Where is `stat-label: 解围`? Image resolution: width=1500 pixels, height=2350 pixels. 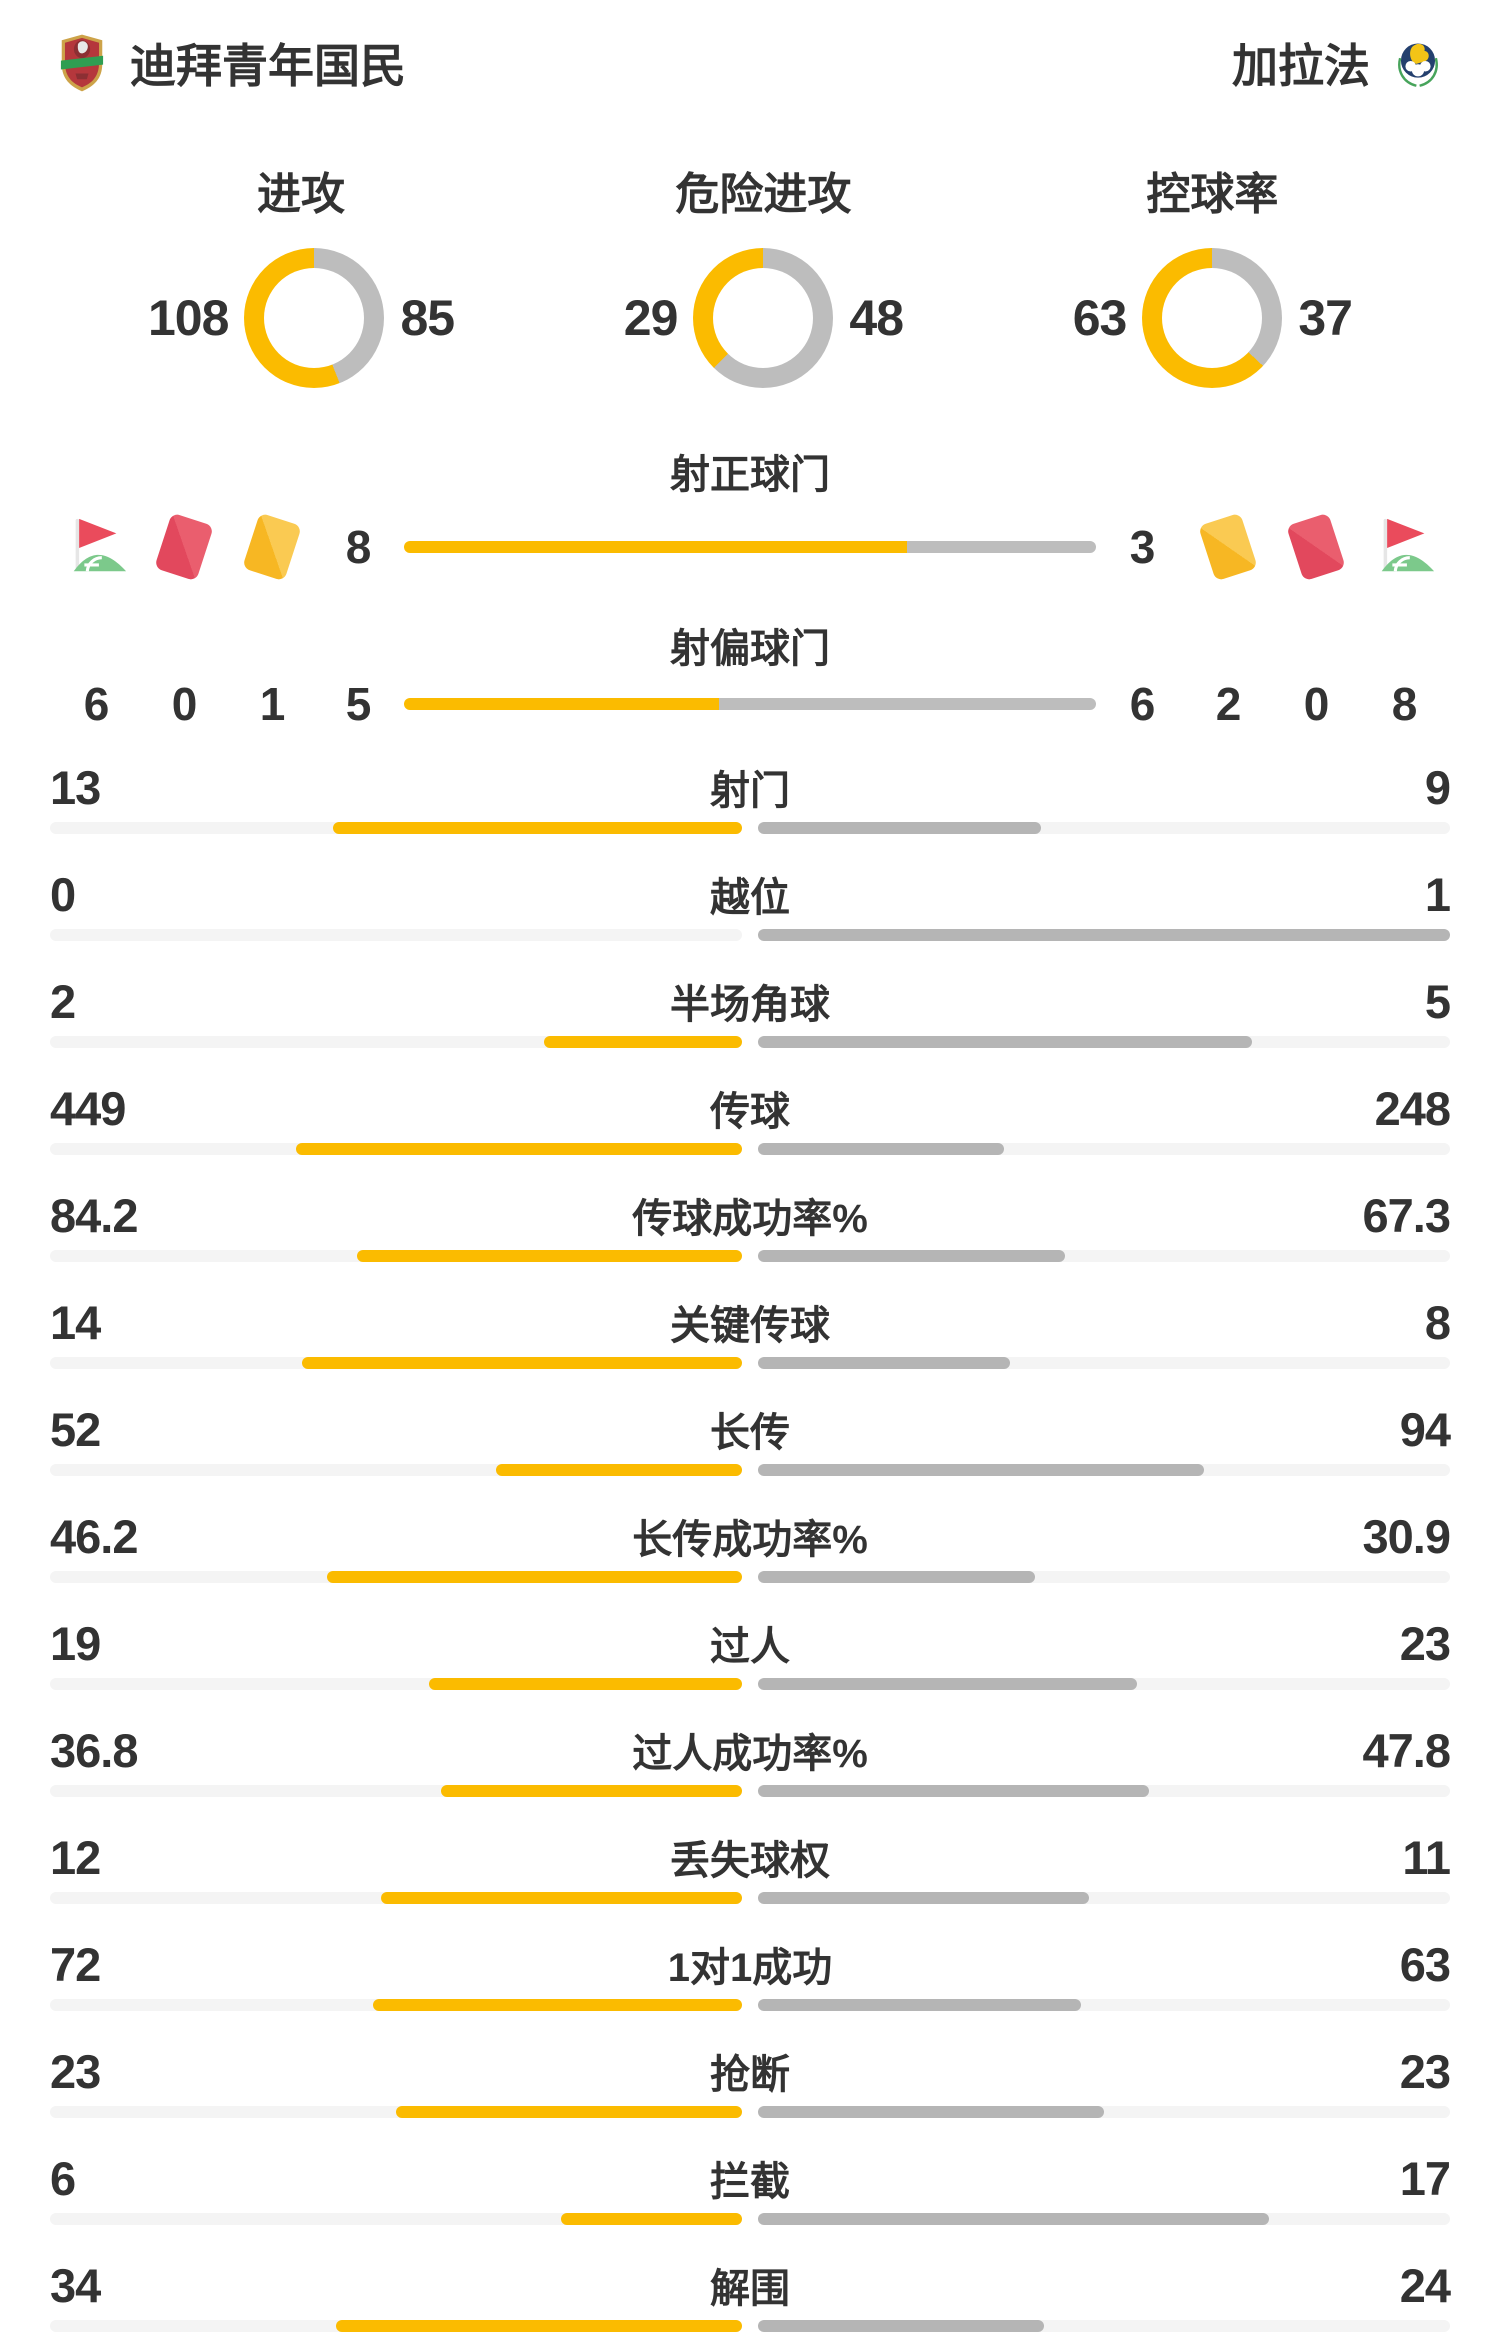 stat-label: 解围 is located at coordinates (750, 2289).